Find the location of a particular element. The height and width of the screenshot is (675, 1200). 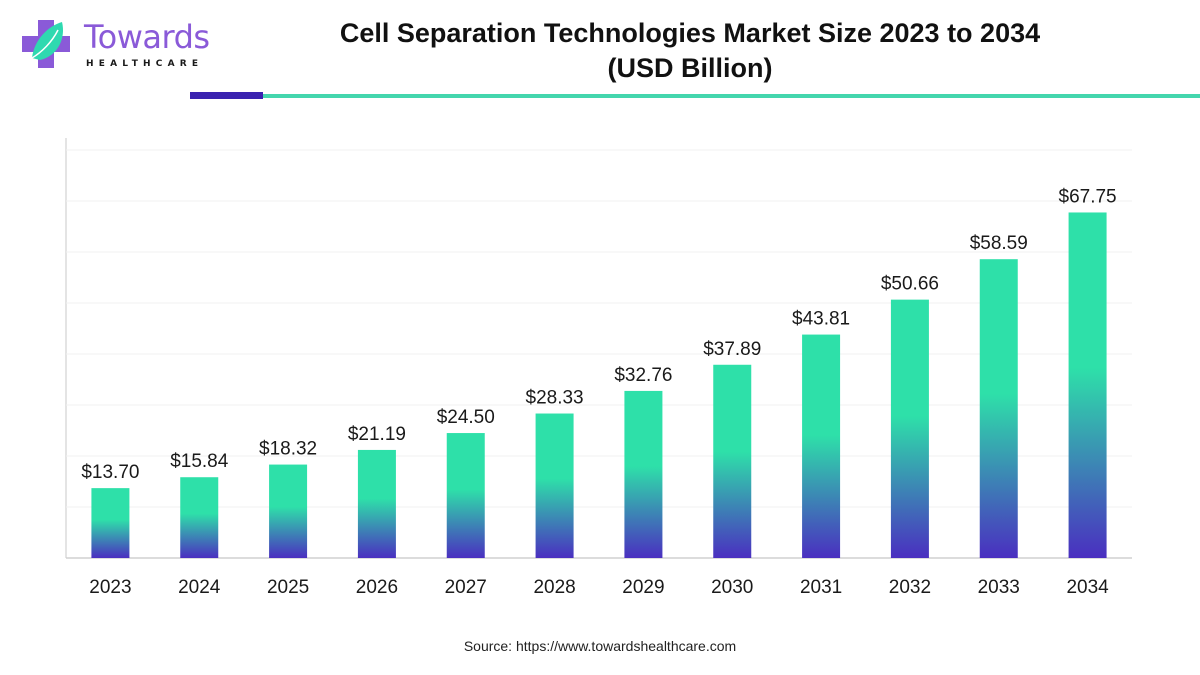

x-tick-label: 2029 is located at coordinates (643, 587).